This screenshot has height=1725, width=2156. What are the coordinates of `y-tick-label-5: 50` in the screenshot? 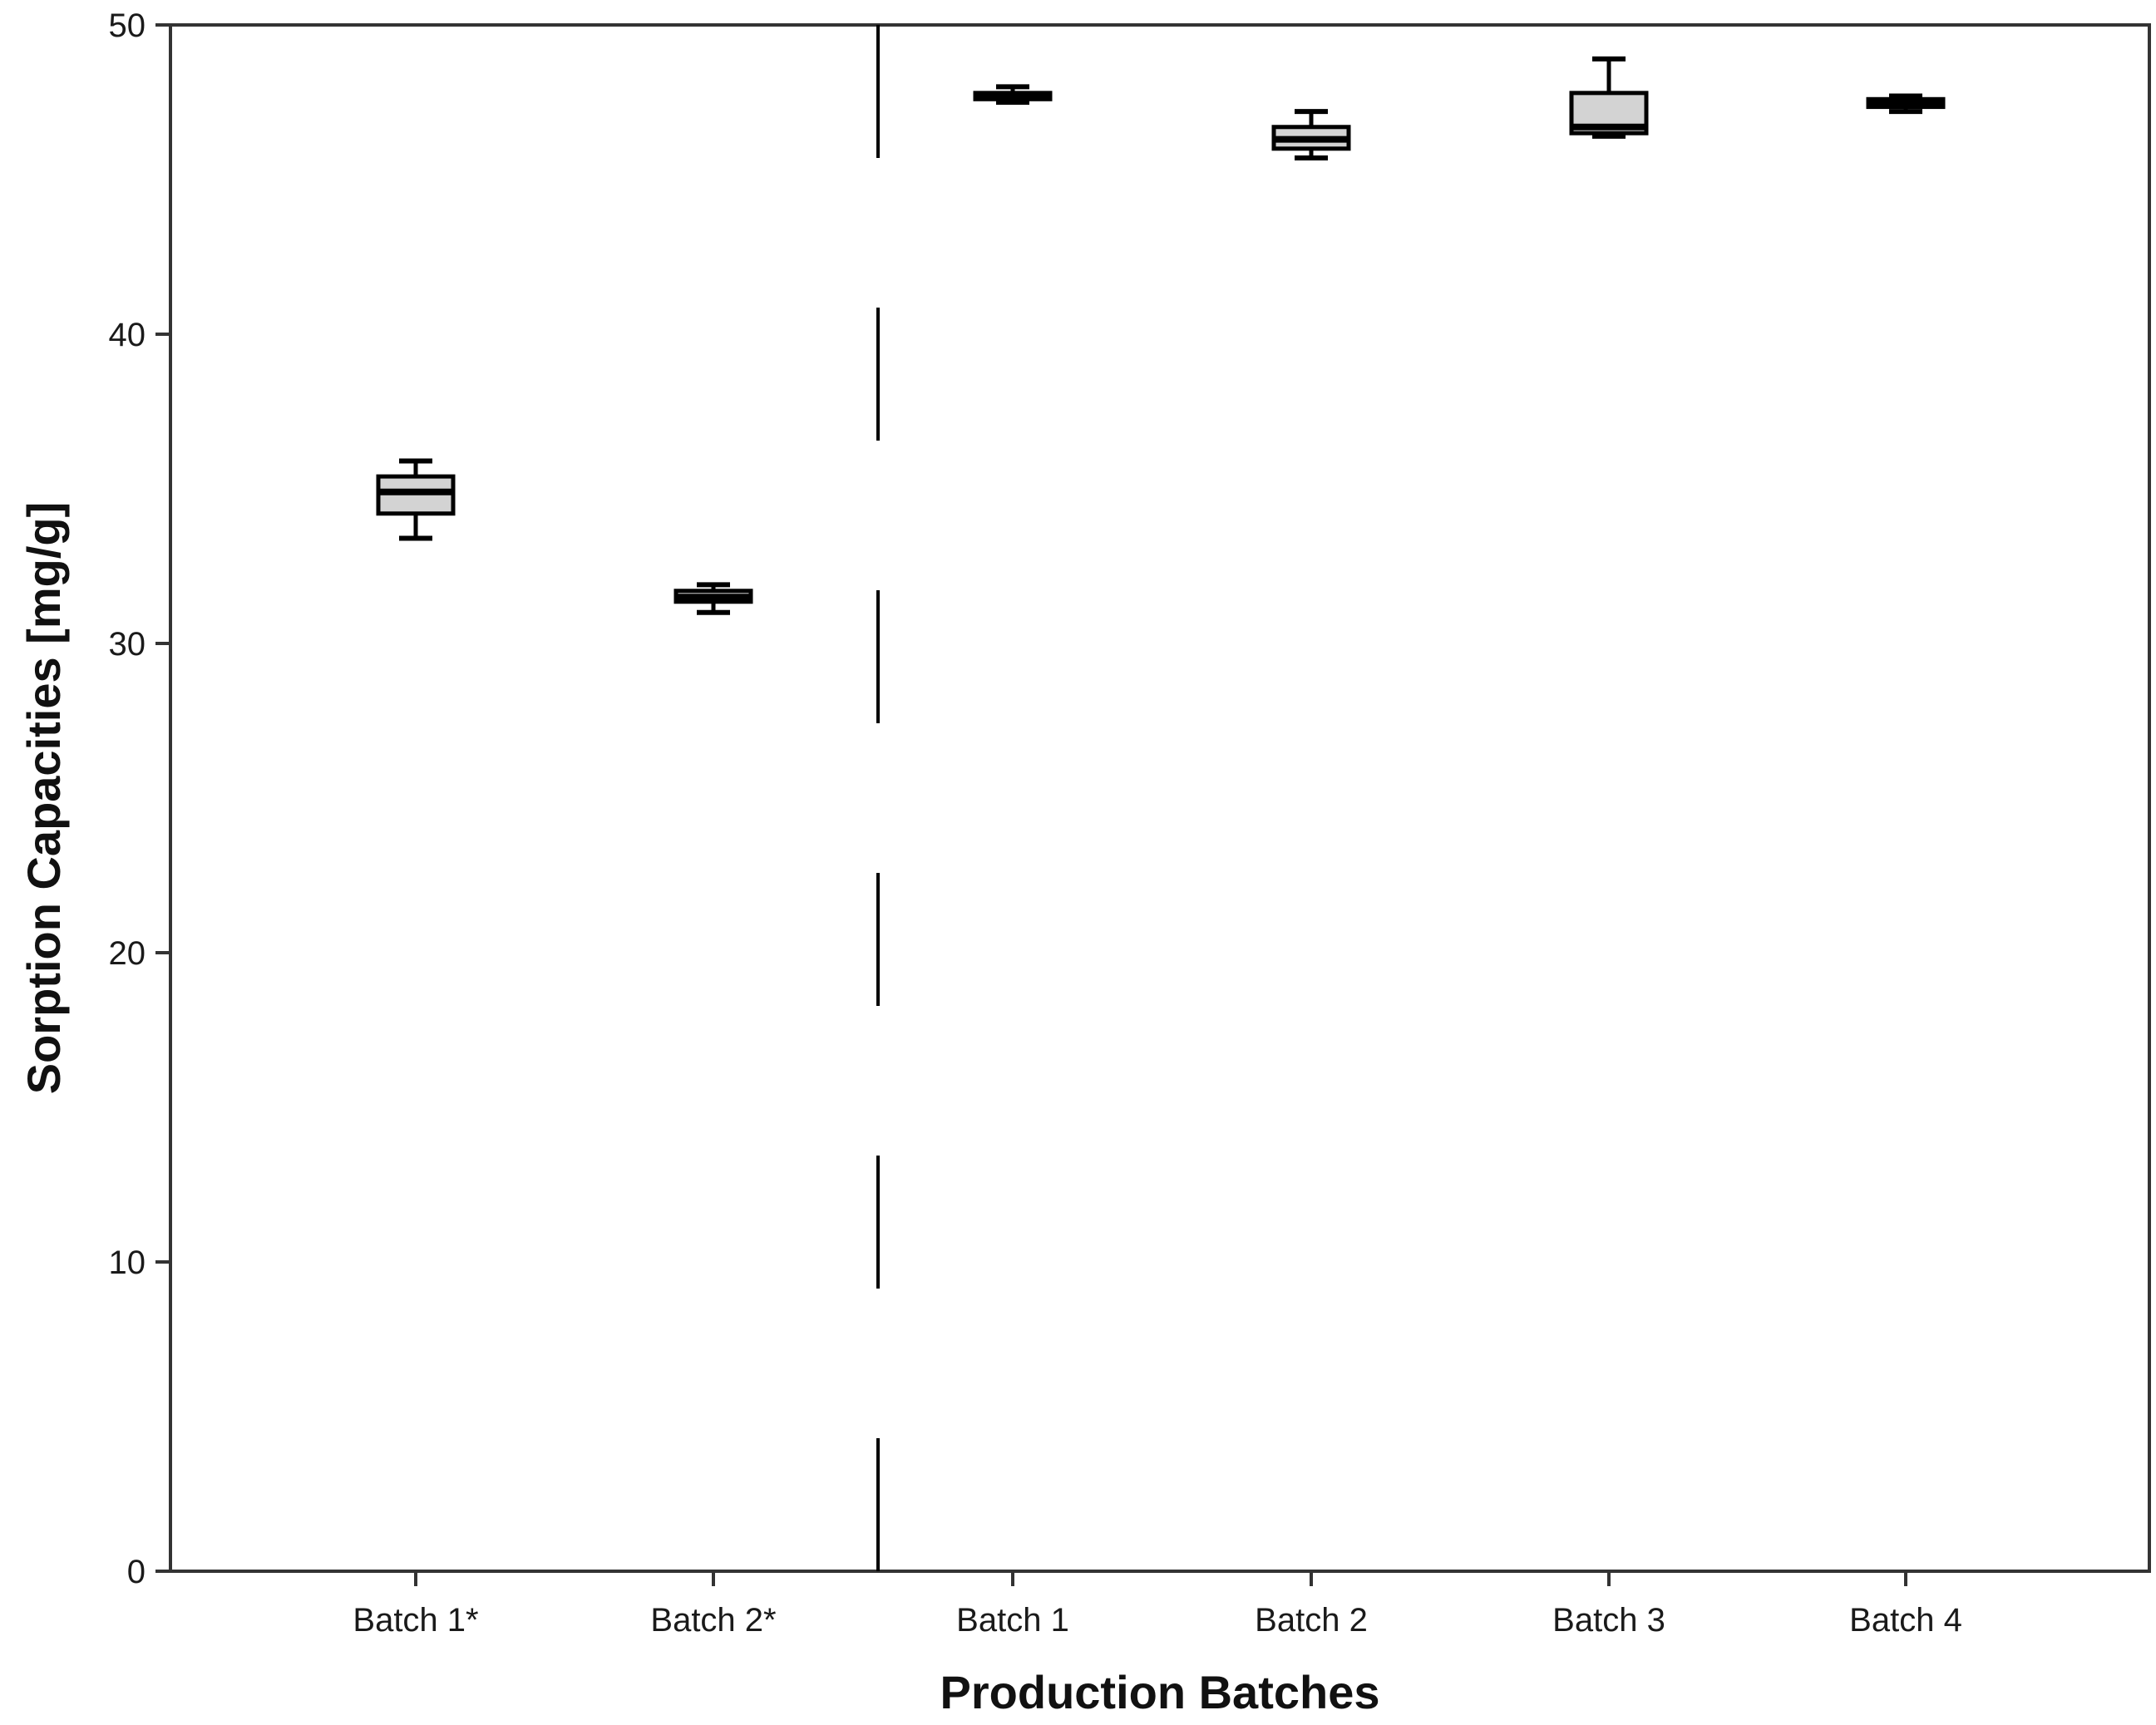 It's located at (127, 25).